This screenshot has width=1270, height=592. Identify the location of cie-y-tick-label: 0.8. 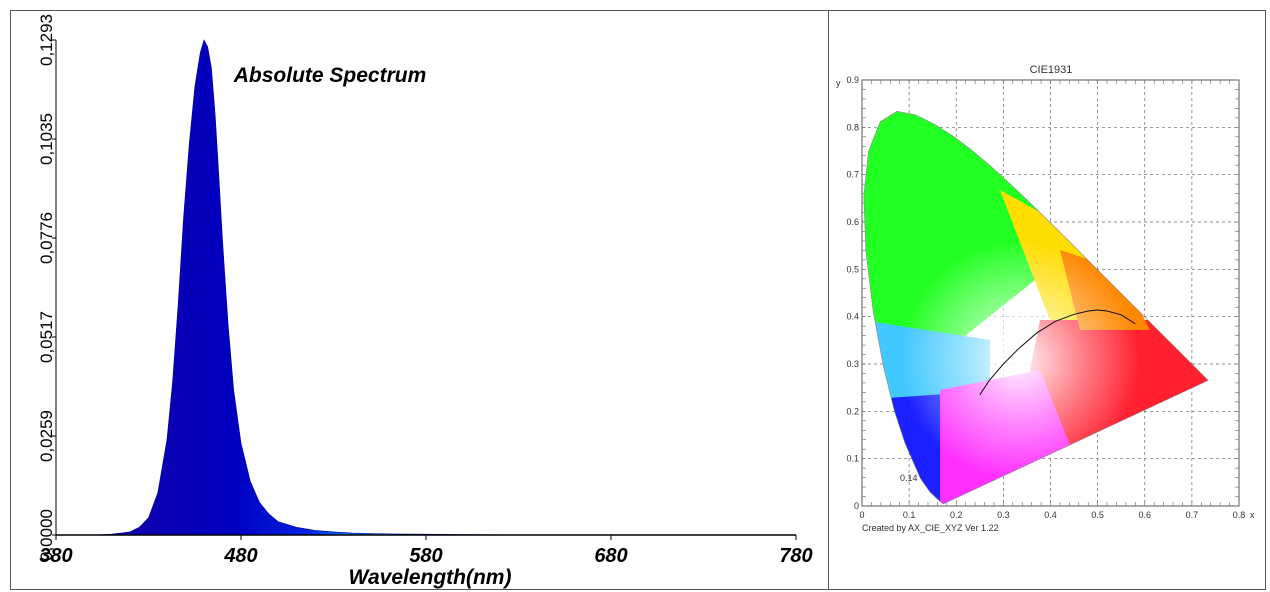
(852, 127).